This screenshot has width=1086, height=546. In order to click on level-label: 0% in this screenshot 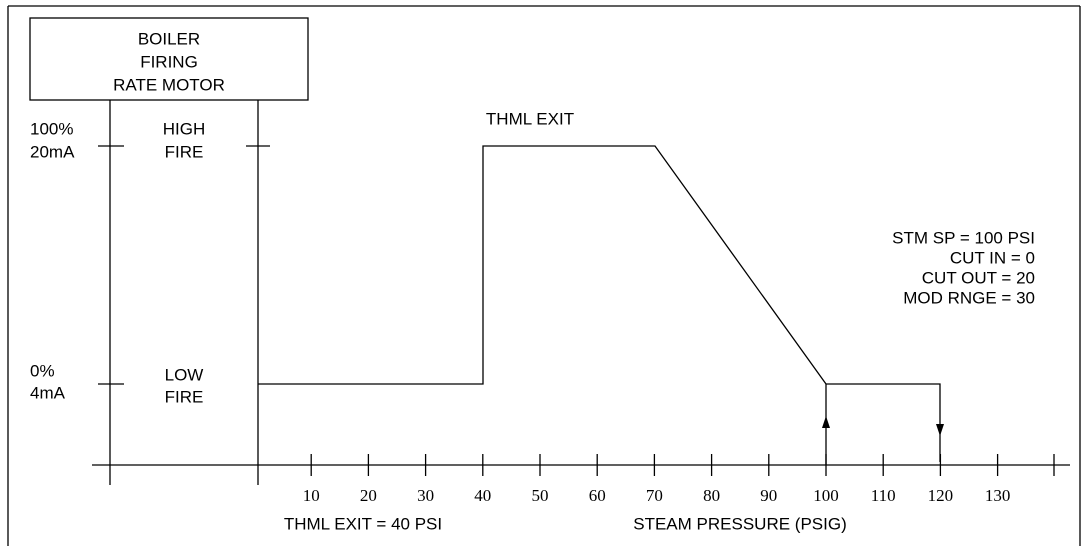, I will do `click(42, 370)`.